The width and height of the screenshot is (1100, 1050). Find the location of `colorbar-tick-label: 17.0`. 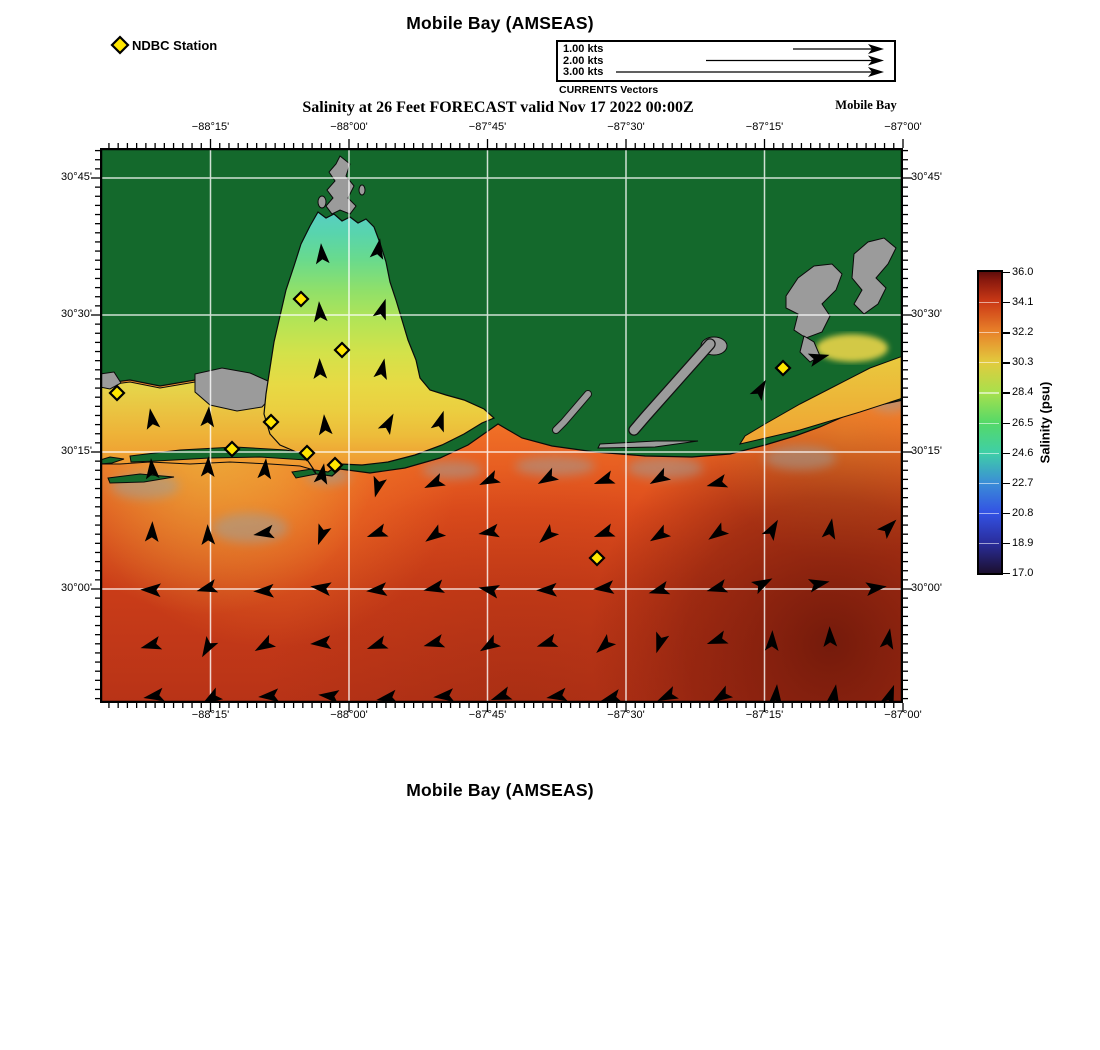

colorbar-tick-label: 17.0 is located at coordinates (1023, 573).